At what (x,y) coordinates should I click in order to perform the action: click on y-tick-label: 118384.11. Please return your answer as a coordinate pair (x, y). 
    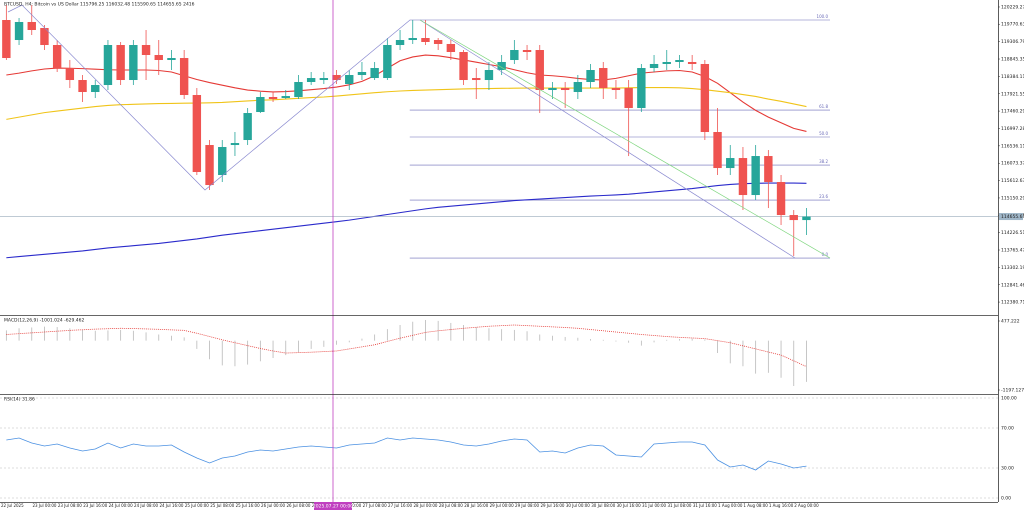
    Looking at the image, I should click on (1012, 77).